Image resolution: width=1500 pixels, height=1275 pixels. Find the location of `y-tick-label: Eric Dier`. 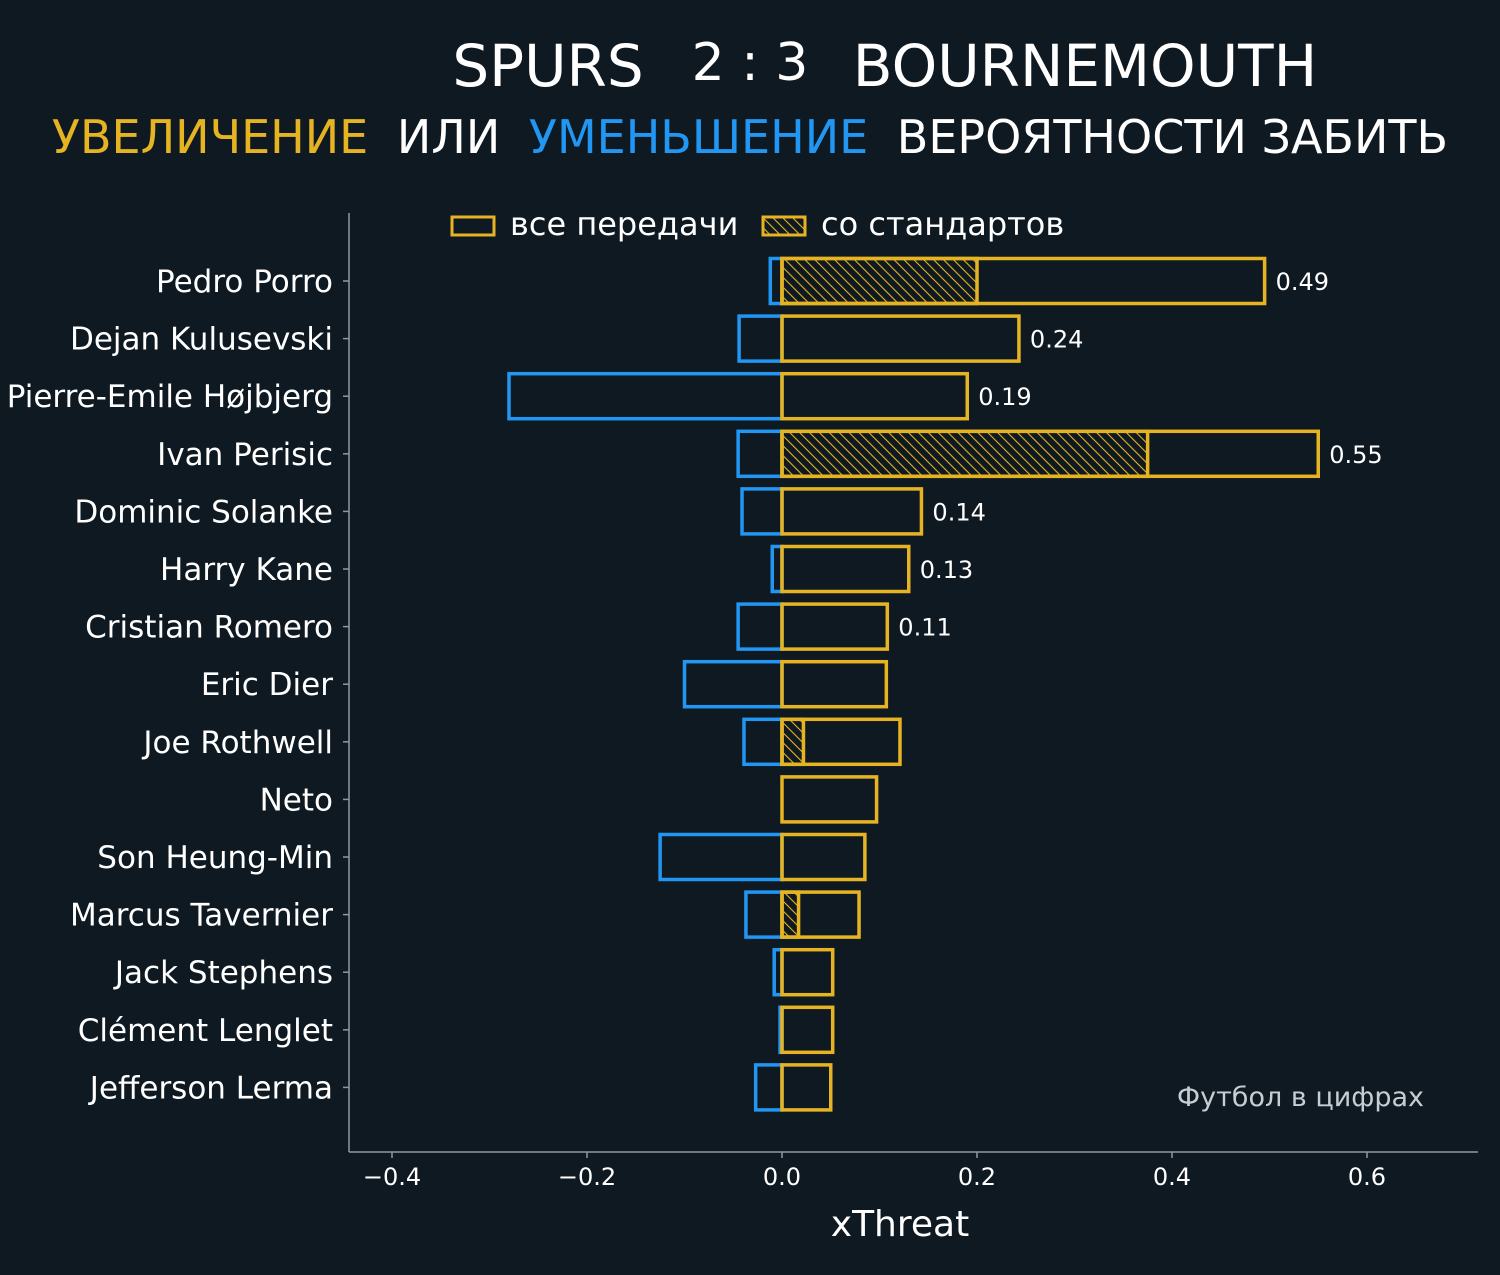

y-tick-label: Eric Dier is located at coordinates (267, 685).